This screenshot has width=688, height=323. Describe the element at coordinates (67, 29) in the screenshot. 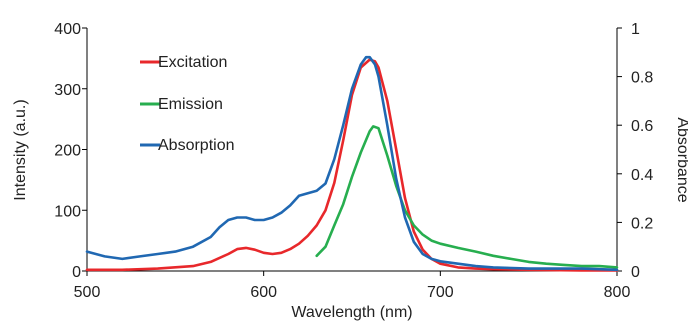

I see `y-tick-label: 400` at that location.